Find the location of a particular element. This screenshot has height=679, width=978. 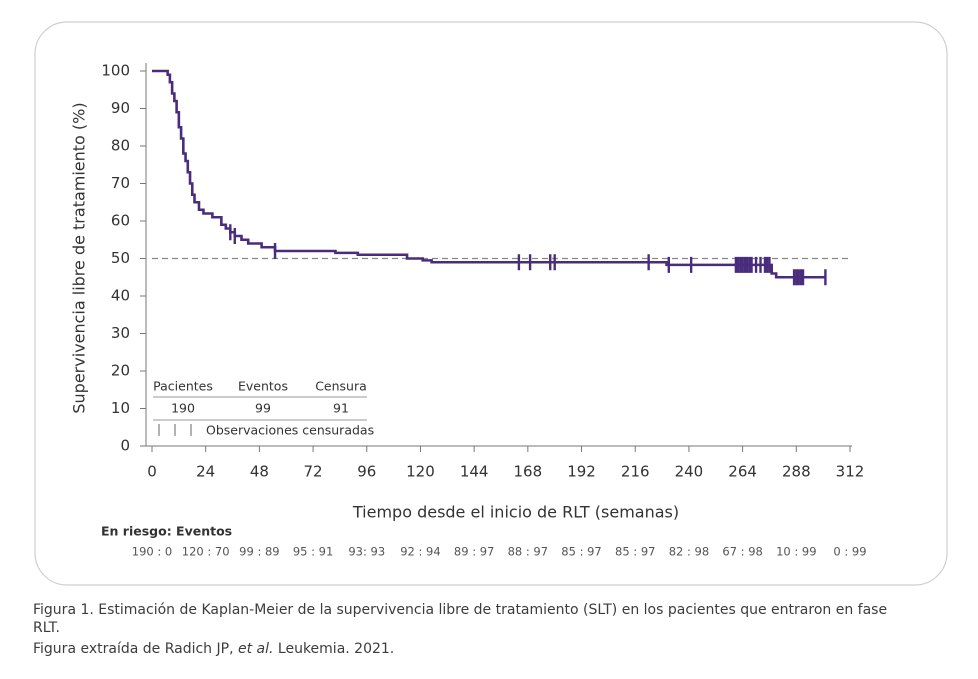

at-risk-value: 67 : 98 is located at coordinates (742, 552).